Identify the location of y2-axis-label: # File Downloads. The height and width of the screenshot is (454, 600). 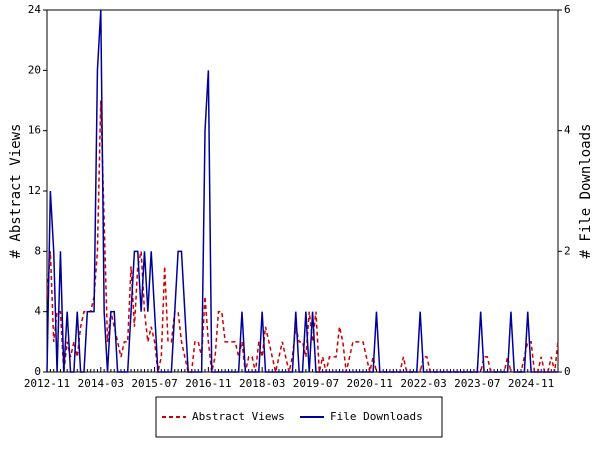
(586, 191).